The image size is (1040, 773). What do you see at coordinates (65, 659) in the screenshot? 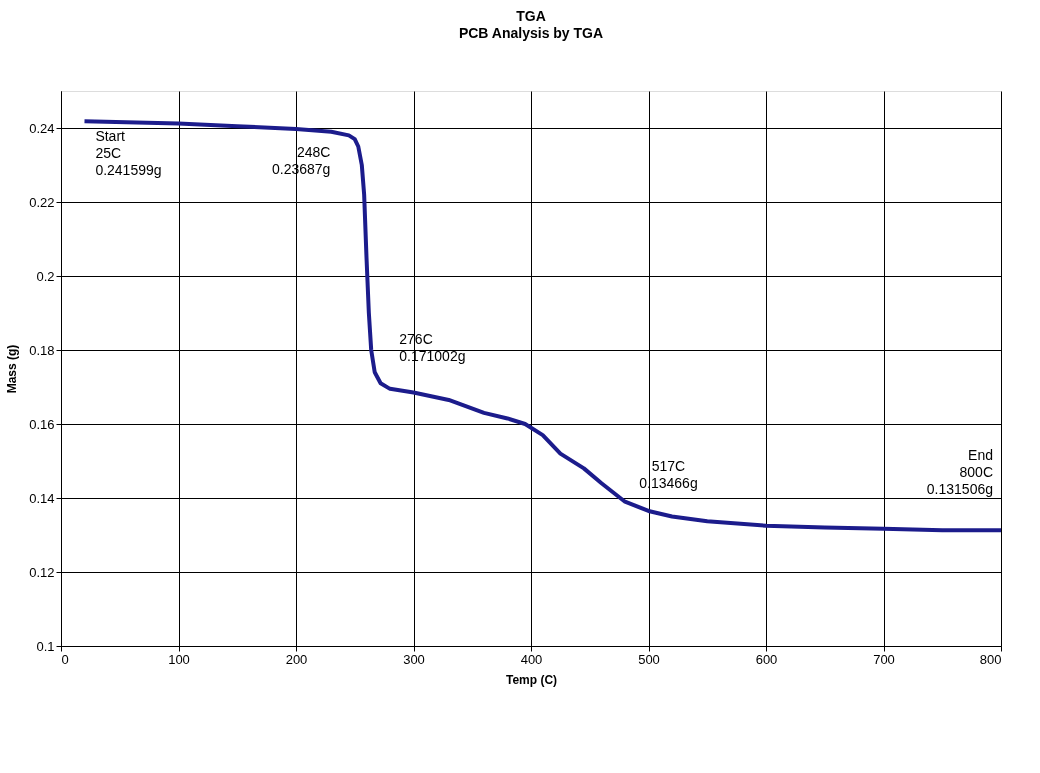
I see `x-tick-label: 0` at bounding box center [65, 659].